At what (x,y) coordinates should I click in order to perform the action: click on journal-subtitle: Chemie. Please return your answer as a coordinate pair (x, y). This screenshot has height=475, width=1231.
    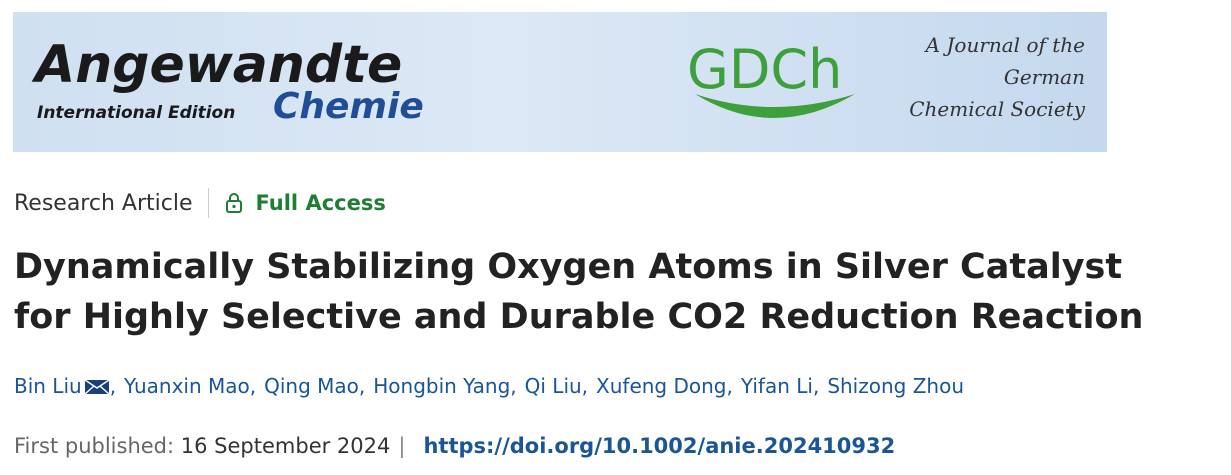
    Looking at the image, I should click on (348, 106).